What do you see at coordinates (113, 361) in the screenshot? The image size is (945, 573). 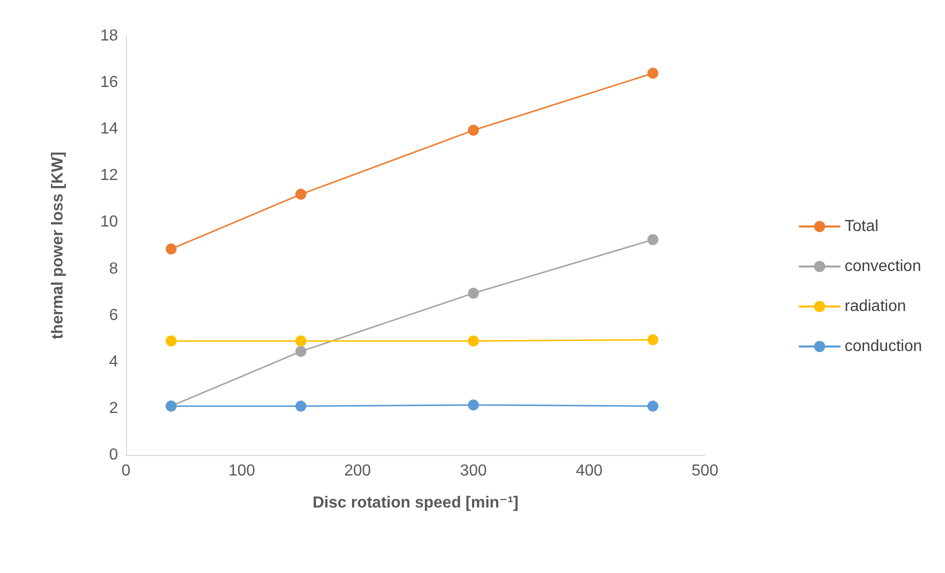 I see `y-tick-label: 4` at bounding box center [113, 361].